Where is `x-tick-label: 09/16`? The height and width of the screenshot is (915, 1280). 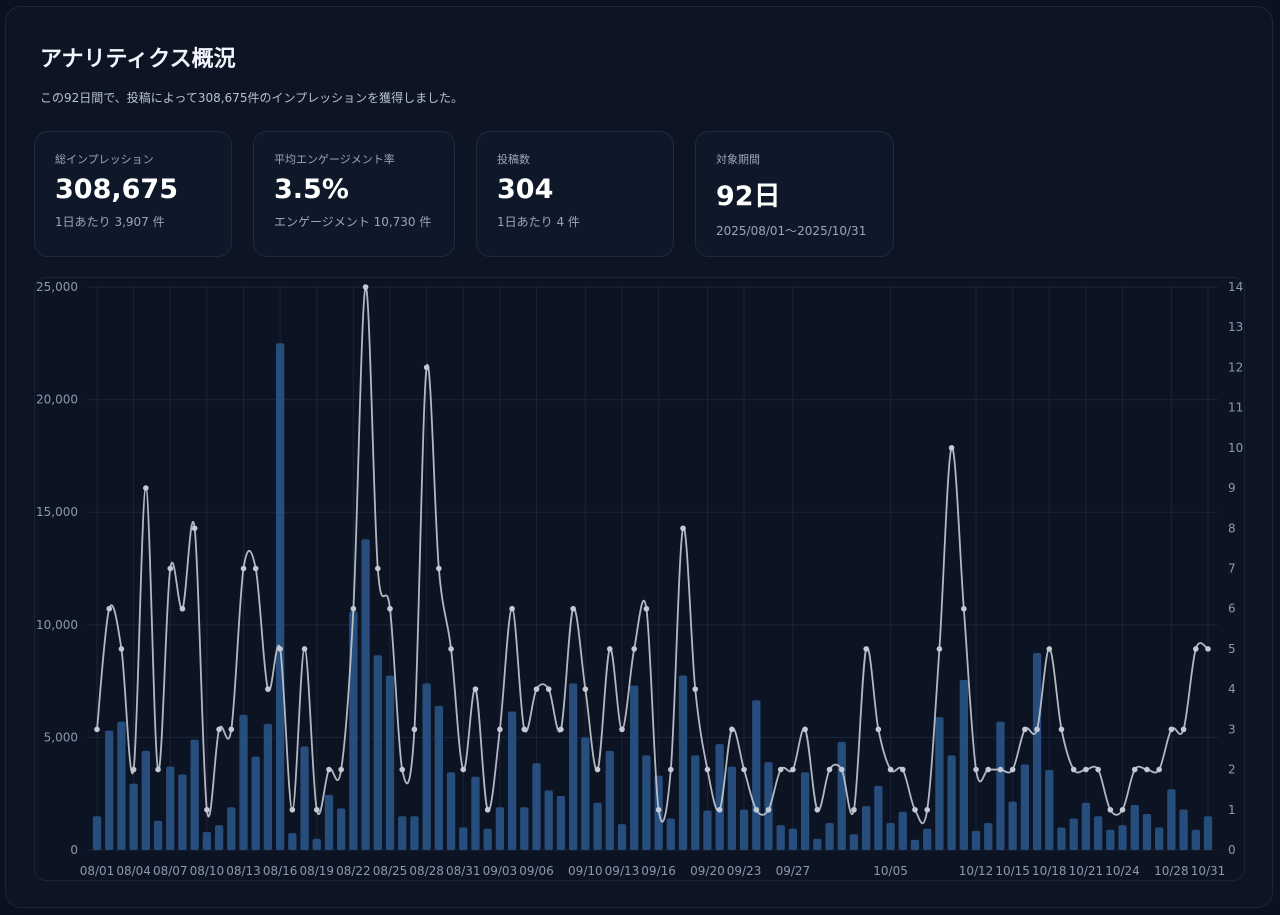
x-tick-label: 09/16 is located at coordinates (658, 871).